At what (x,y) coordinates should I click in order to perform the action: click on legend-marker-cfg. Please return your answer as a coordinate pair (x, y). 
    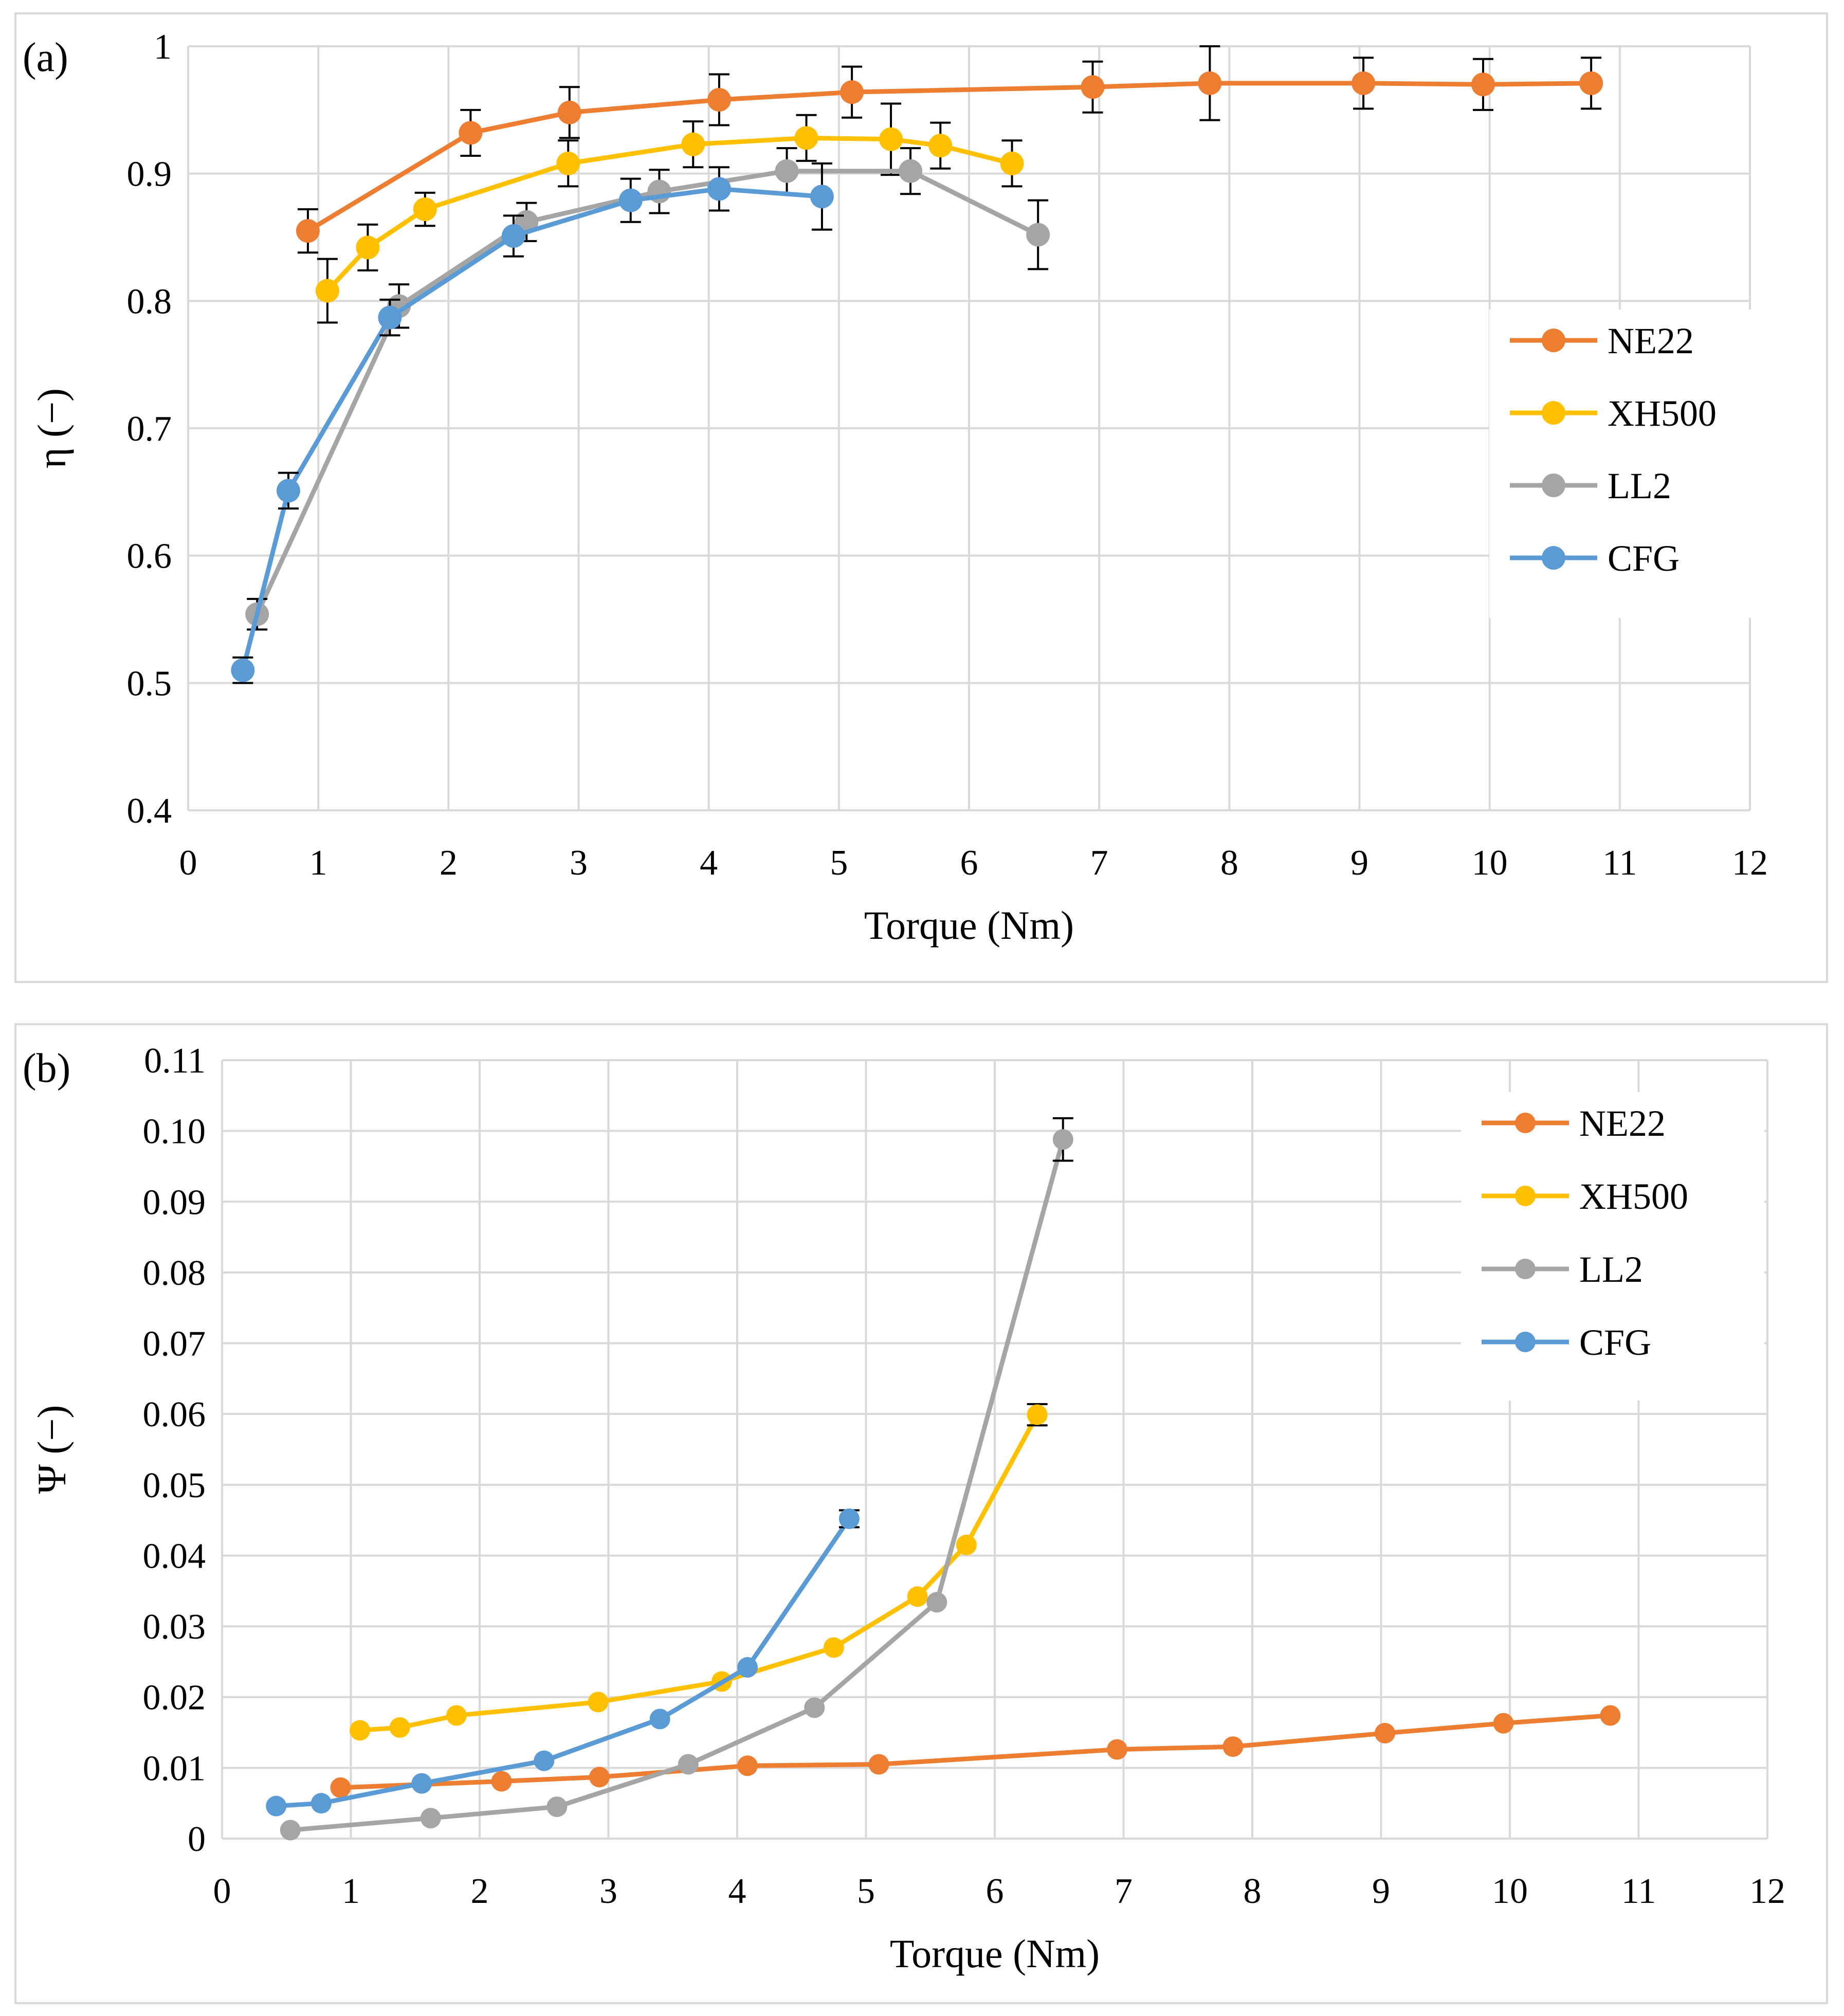
    Looking at the image, I should click on (1553, 558).